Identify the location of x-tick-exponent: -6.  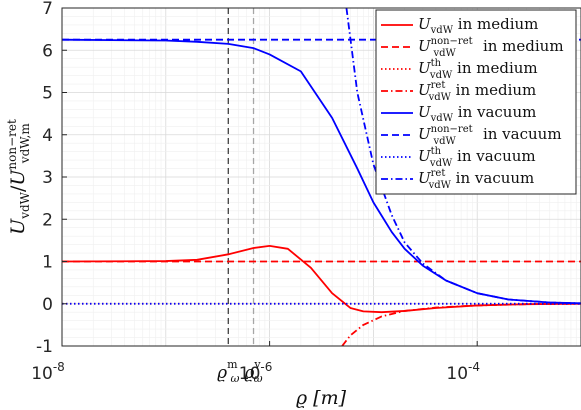
(266, 367).